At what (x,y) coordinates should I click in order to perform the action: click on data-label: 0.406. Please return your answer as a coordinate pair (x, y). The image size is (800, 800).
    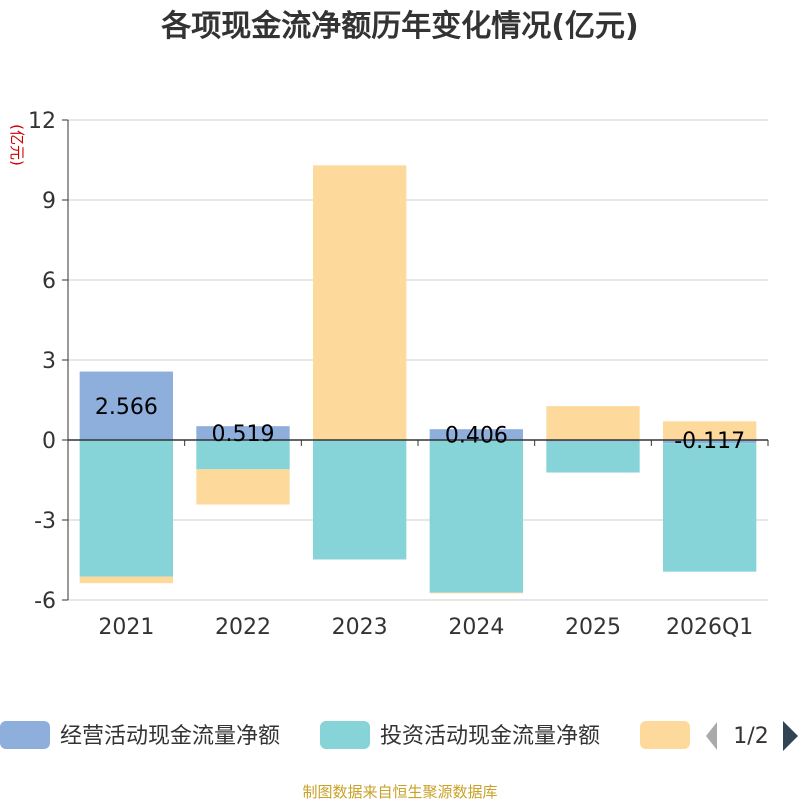
    Looking at the image, I should click on (476, 436).